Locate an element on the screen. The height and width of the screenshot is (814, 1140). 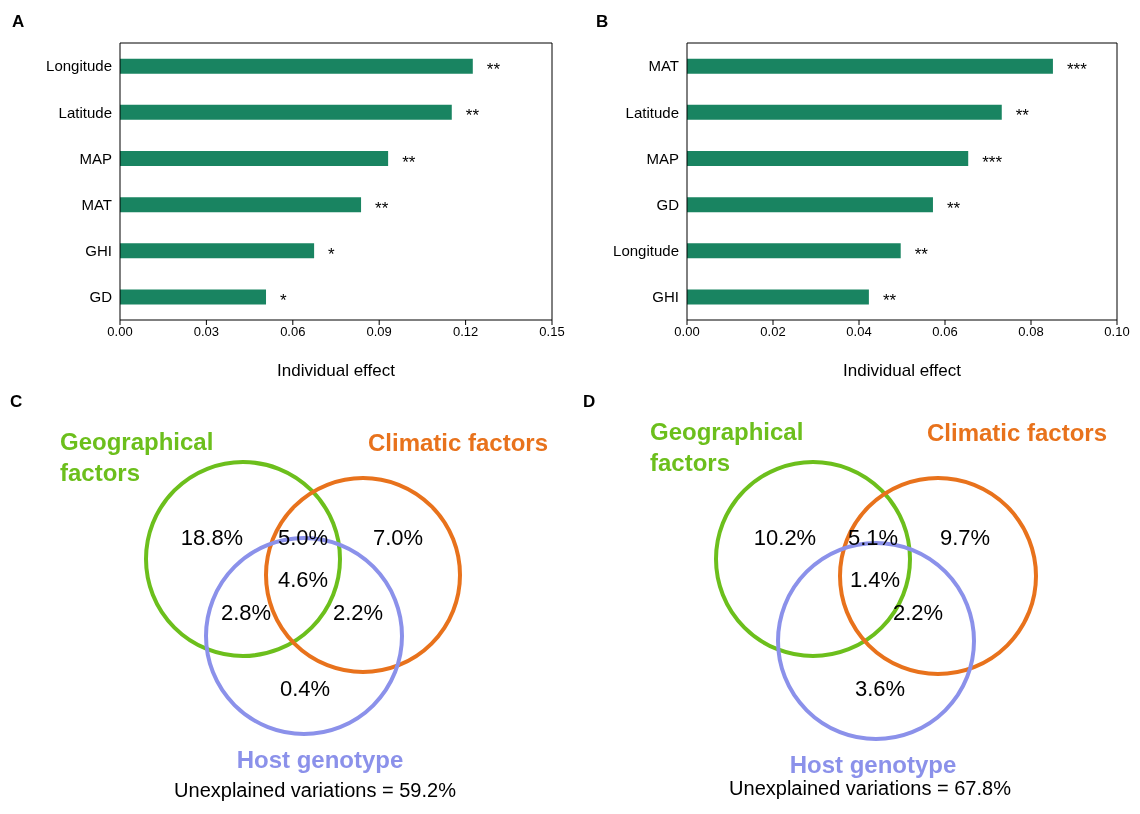
x-tick-label: 0.15 is located at coordinates (552, 332).